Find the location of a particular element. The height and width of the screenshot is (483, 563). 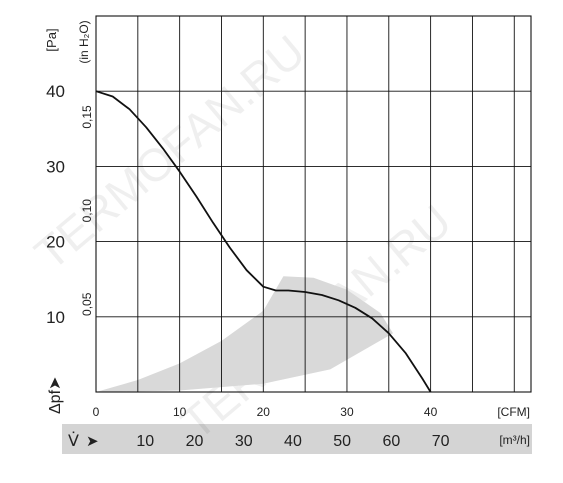

x-tick-label-m3h: 40 is located at coordinates (293, 441).